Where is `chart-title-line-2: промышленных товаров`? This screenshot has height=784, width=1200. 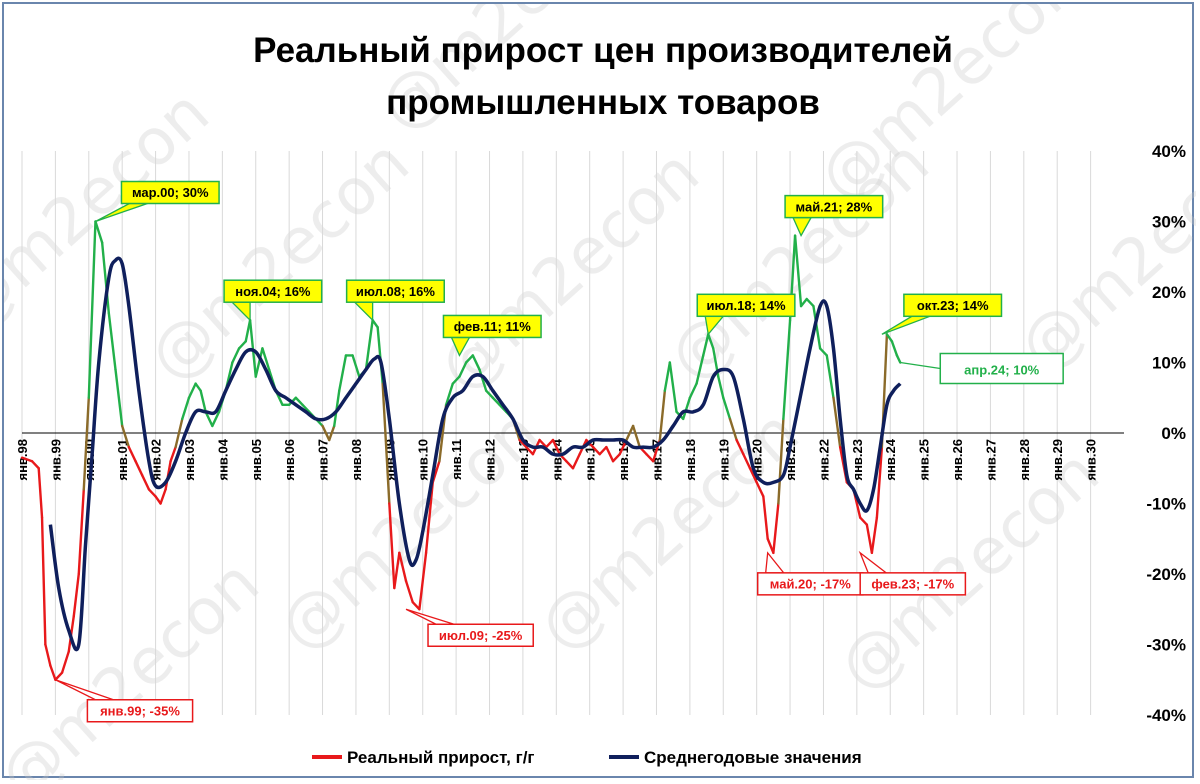 chart-title-line-2: промышленных товаров is located at coordinates (603, 102).